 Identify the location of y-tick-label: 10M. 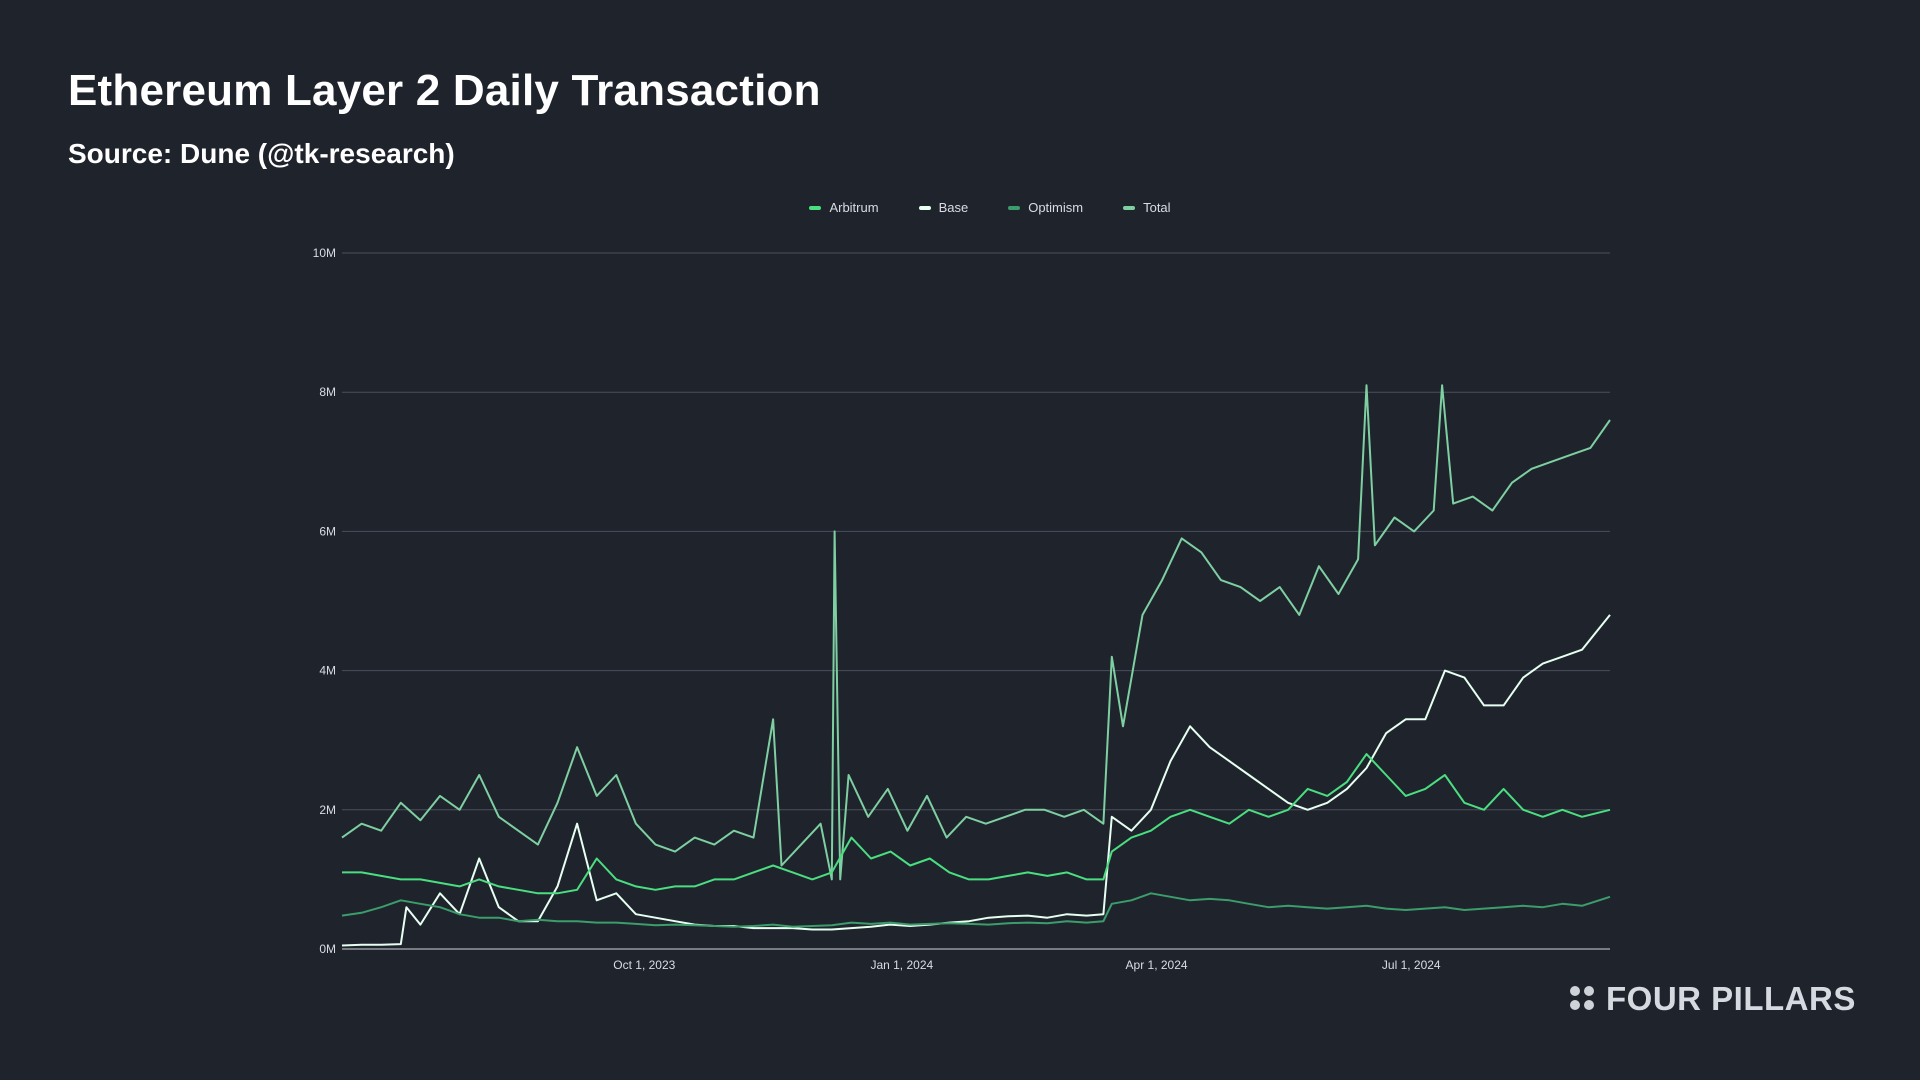
(324, 253).